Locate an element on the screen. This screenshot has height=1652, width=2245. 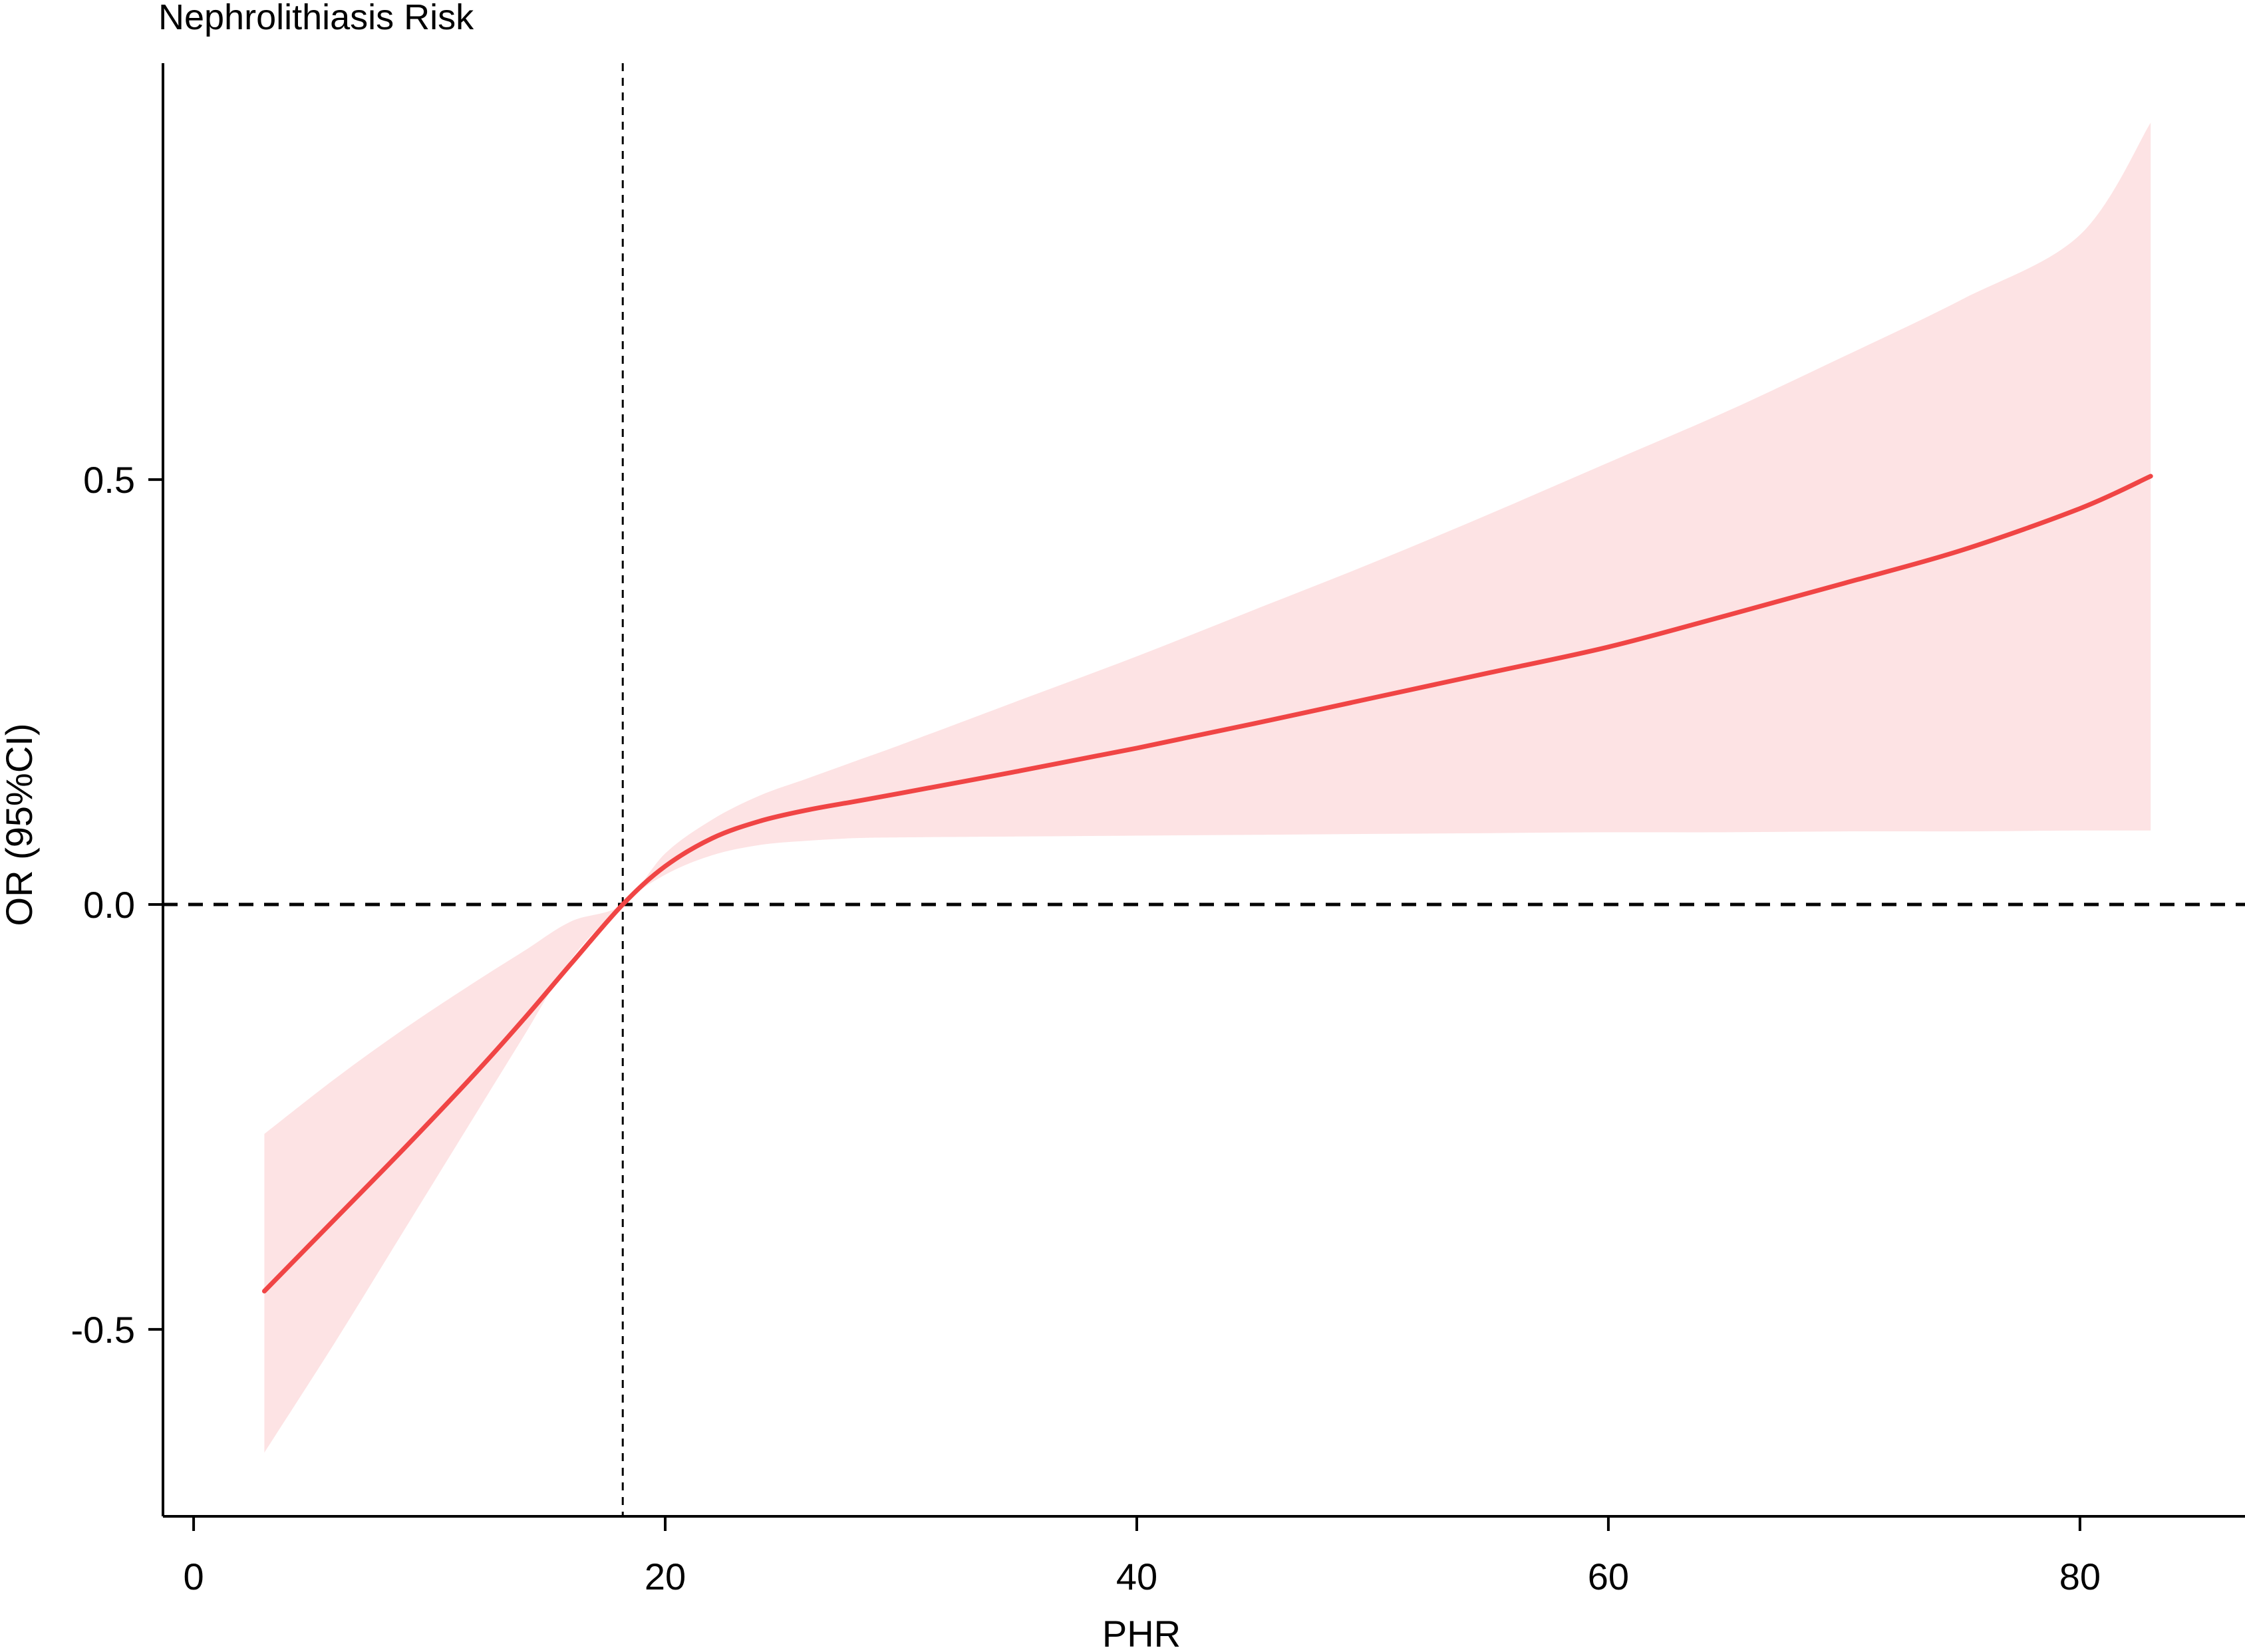
y-axis-label: OR (95%CI) is located at coordinates (20, 825).